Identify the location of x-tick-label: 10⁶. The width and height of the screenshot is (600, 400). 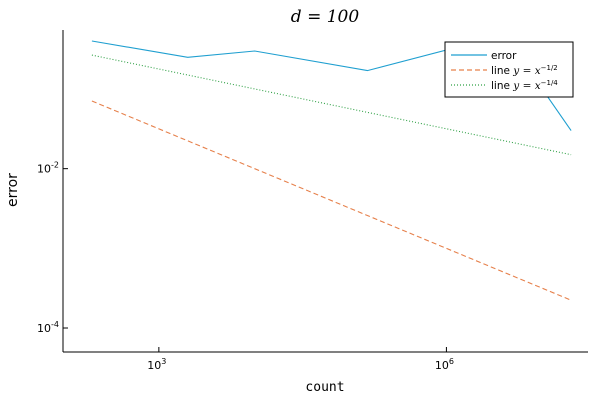
(444, 364).